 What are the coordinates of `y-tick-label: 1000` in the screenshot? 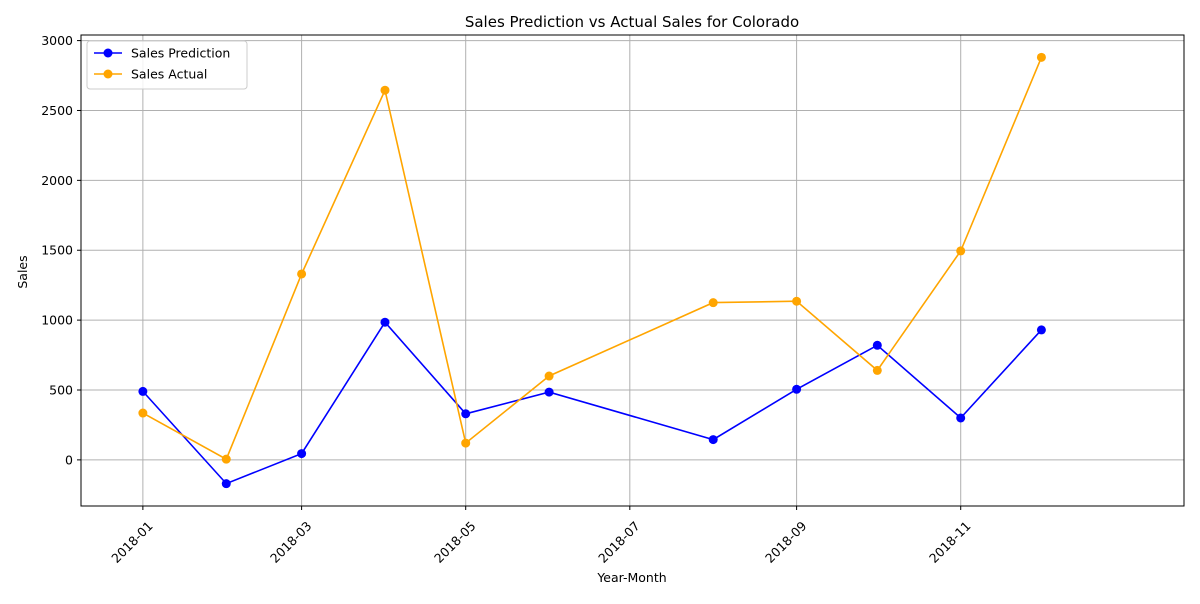 It's located at (57, 320).